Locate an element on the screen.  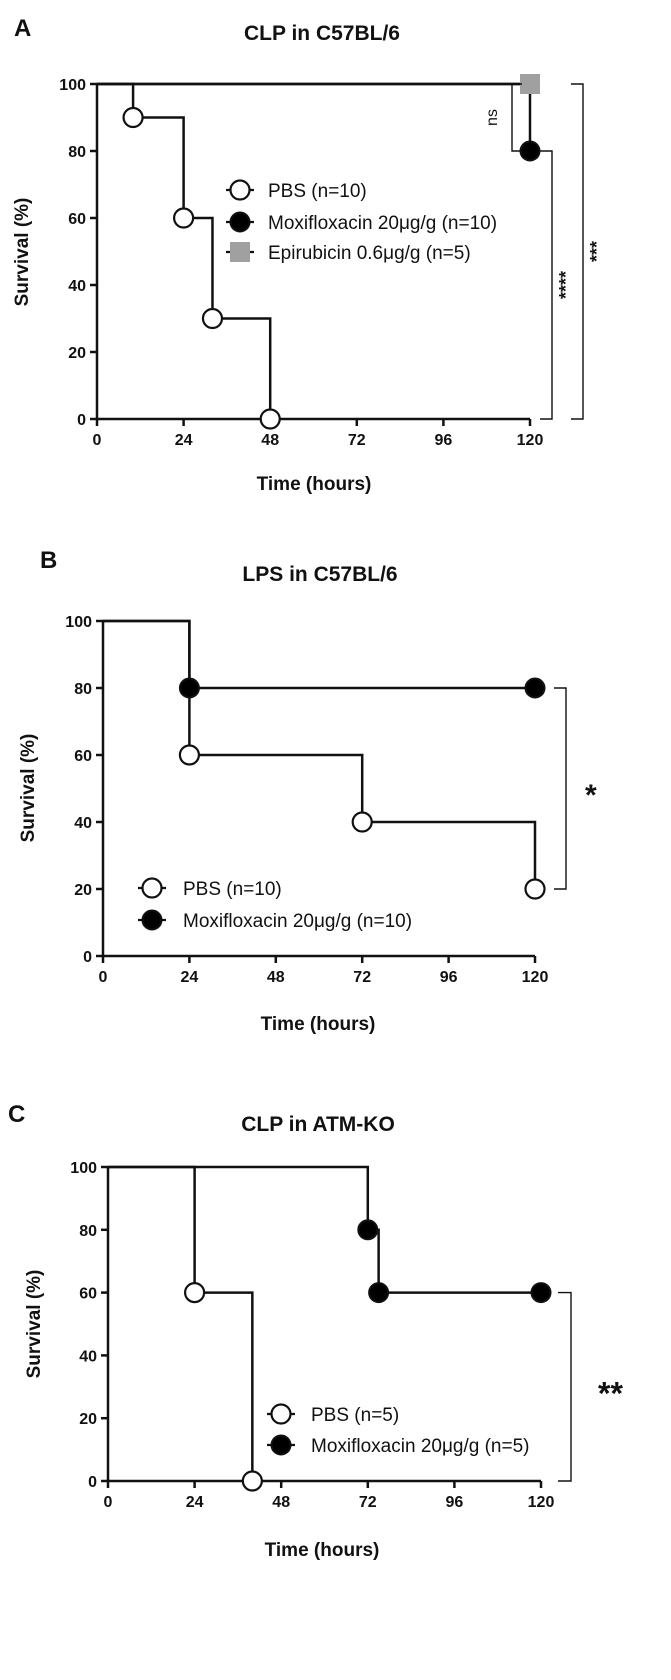
panel-letter: A is located at coordinates (22, 28).